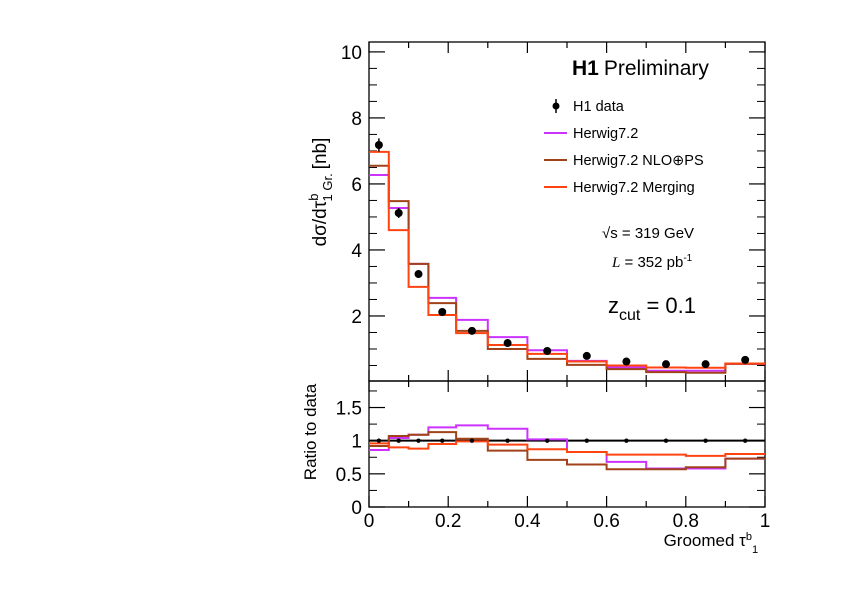 The width and height of the screenshot is (842, 595). What do you see at coordinates (369, 521) in the screenshot?
I see `x-tick-label: 0` at bounding box center [369, 521].